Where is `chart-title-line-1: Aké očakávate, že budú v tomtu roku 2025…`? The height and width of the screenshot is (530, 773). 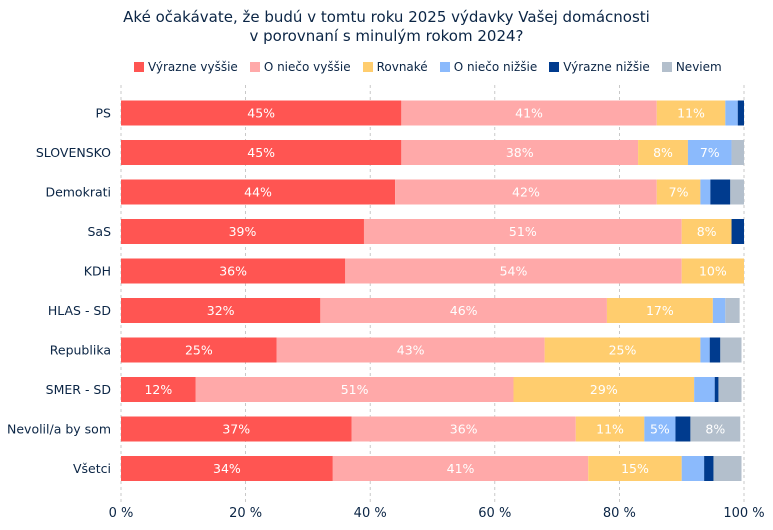
chart-title-line-1: Aké očakávate, že budú v tomtu roku 2025… is located at coordinates (386, 17).